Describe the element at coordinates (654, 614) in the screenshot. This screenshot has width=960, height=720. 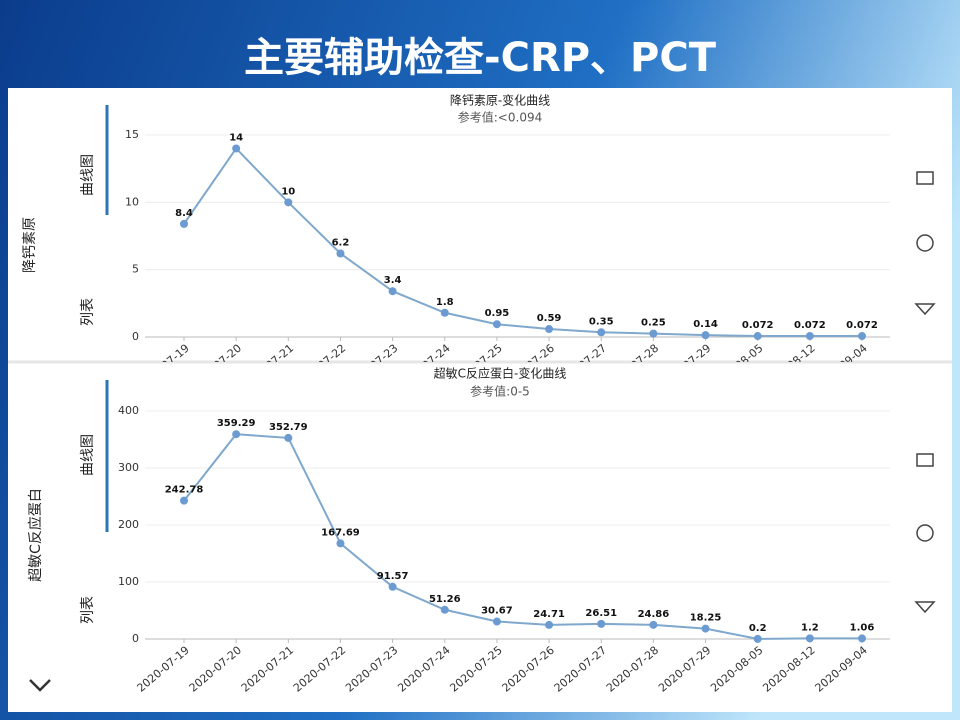
I see `data-label: 24.86` at that location.